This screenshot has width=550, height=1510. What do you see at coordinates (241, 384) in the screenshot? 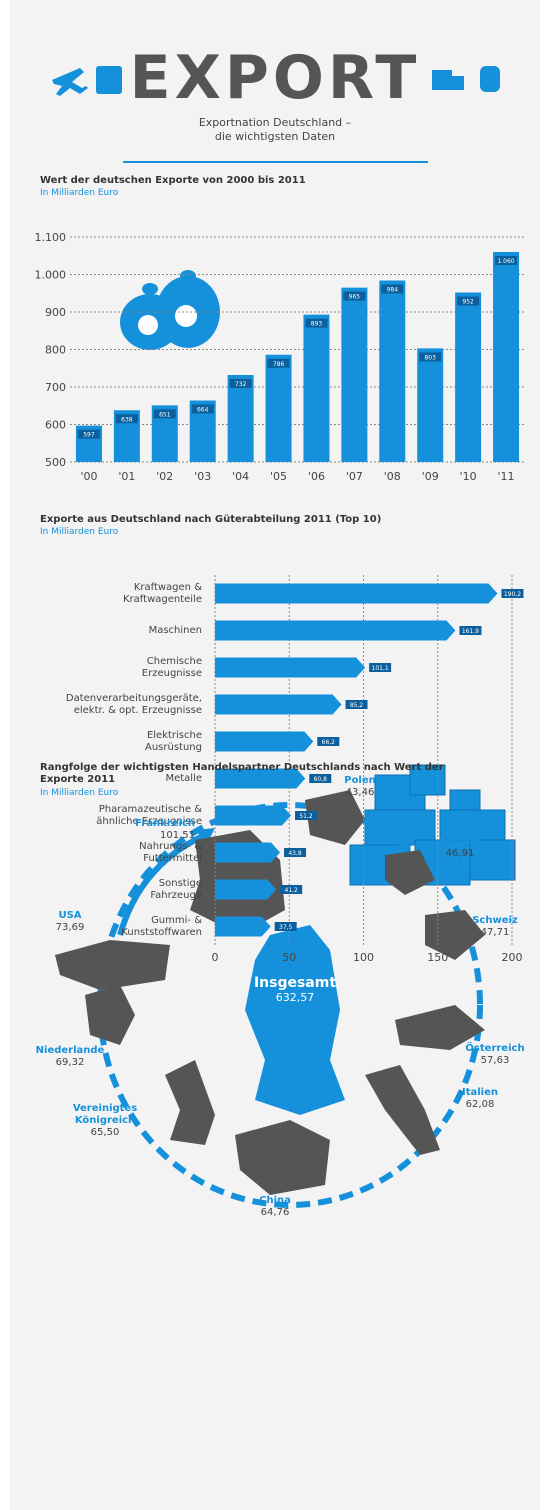
I see `value-label: 732` at bounding box center [241, 384].